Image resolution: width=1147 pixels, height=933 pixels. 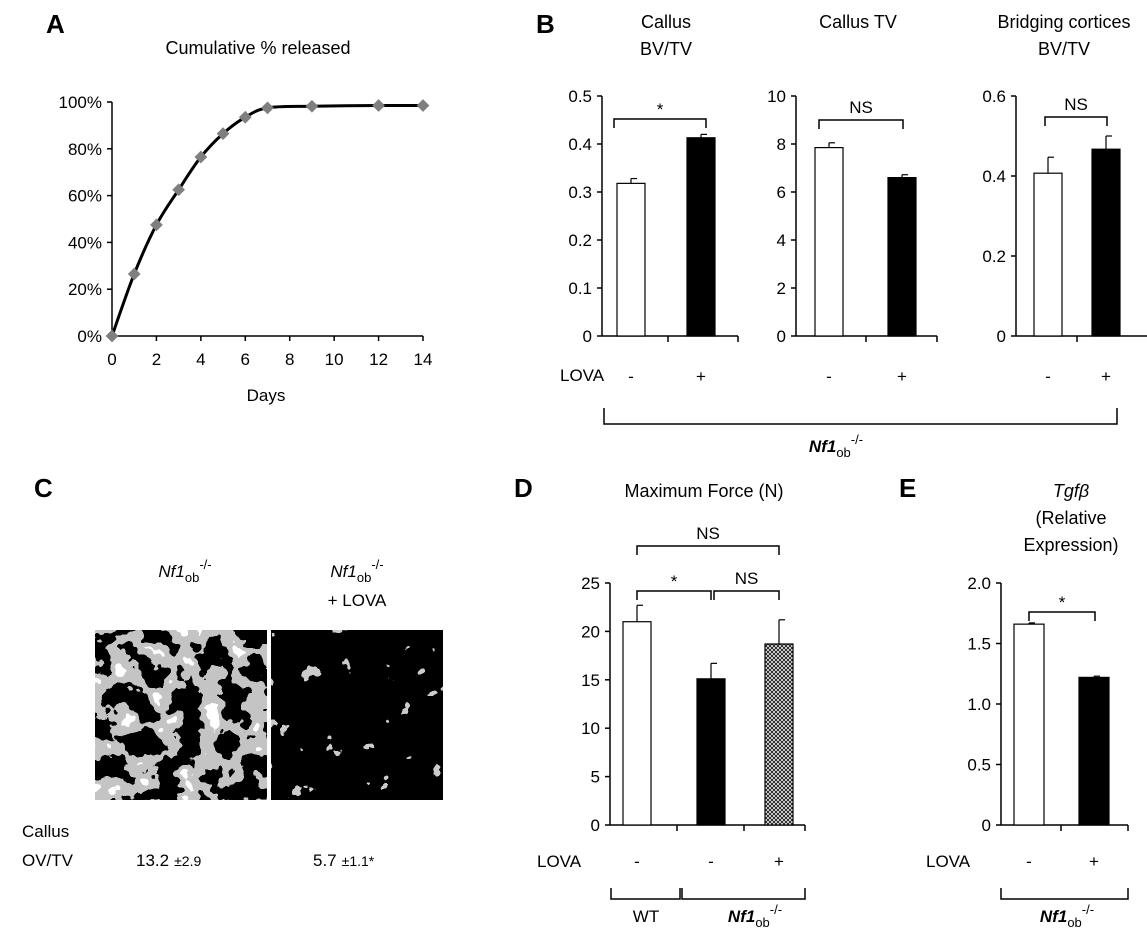 What do you see at coordinates (836, 446) in the screenshot?
I see `panel-b-genotype-label: Nf1ob-/-` at bounding box center [836, 446].